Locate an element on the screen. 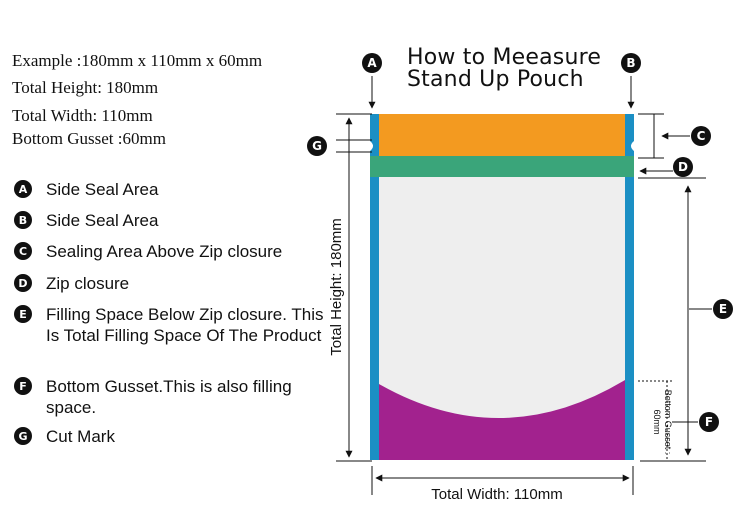 This screenshot has width=750, height=514. marker-a-circle is located at coordinates (372, 63).